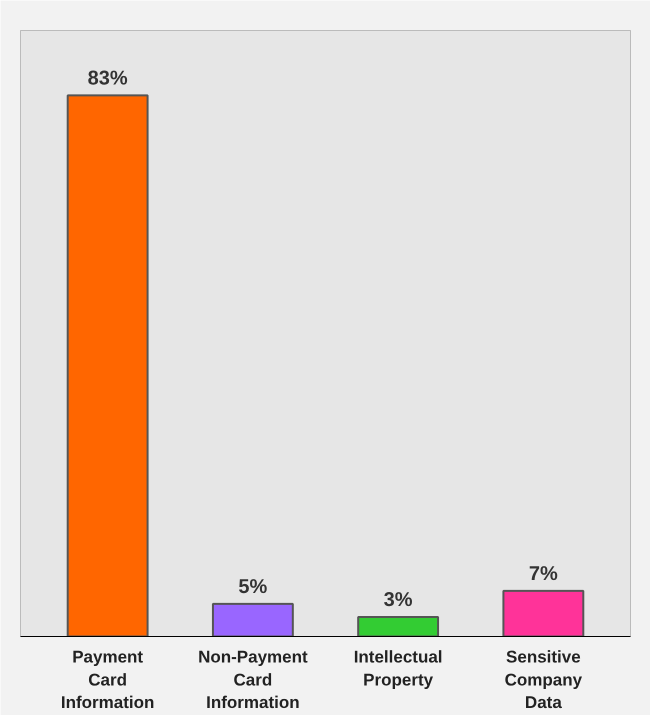 The height and width of the screenshot is (725, 656). What do you see at coordinates (253, 680) in the screenshot?
I see `x-tick-label: Non-Payment Card Information` at bounding box center [253, 680].